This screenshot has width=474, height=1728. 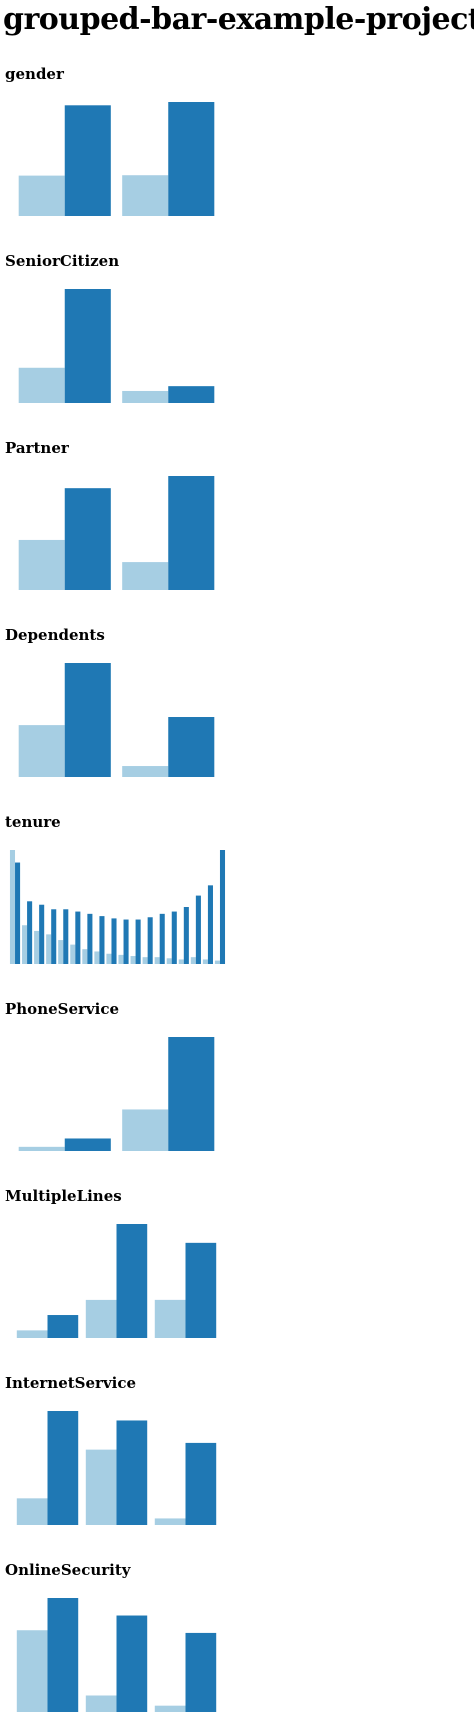 What do you see at coordinates (186, 935) in the screenshot?
I see `bar-tenure-g14-s1` at bounding box center [186, 935].